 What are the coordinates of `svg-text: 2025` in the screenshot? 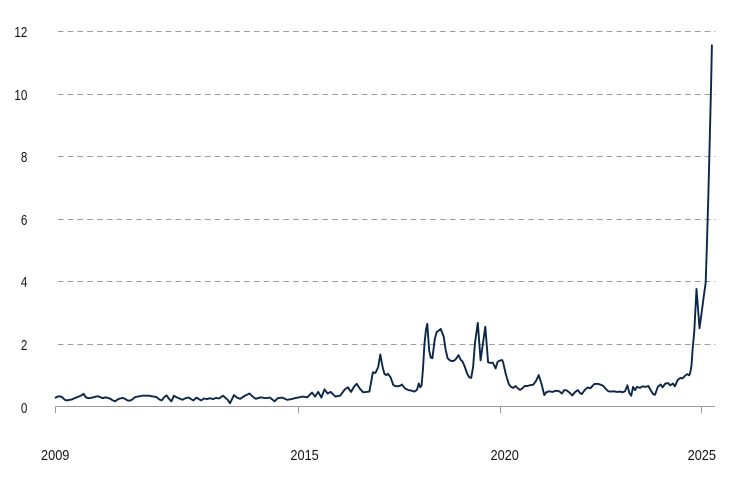 It's located at (702, 454).